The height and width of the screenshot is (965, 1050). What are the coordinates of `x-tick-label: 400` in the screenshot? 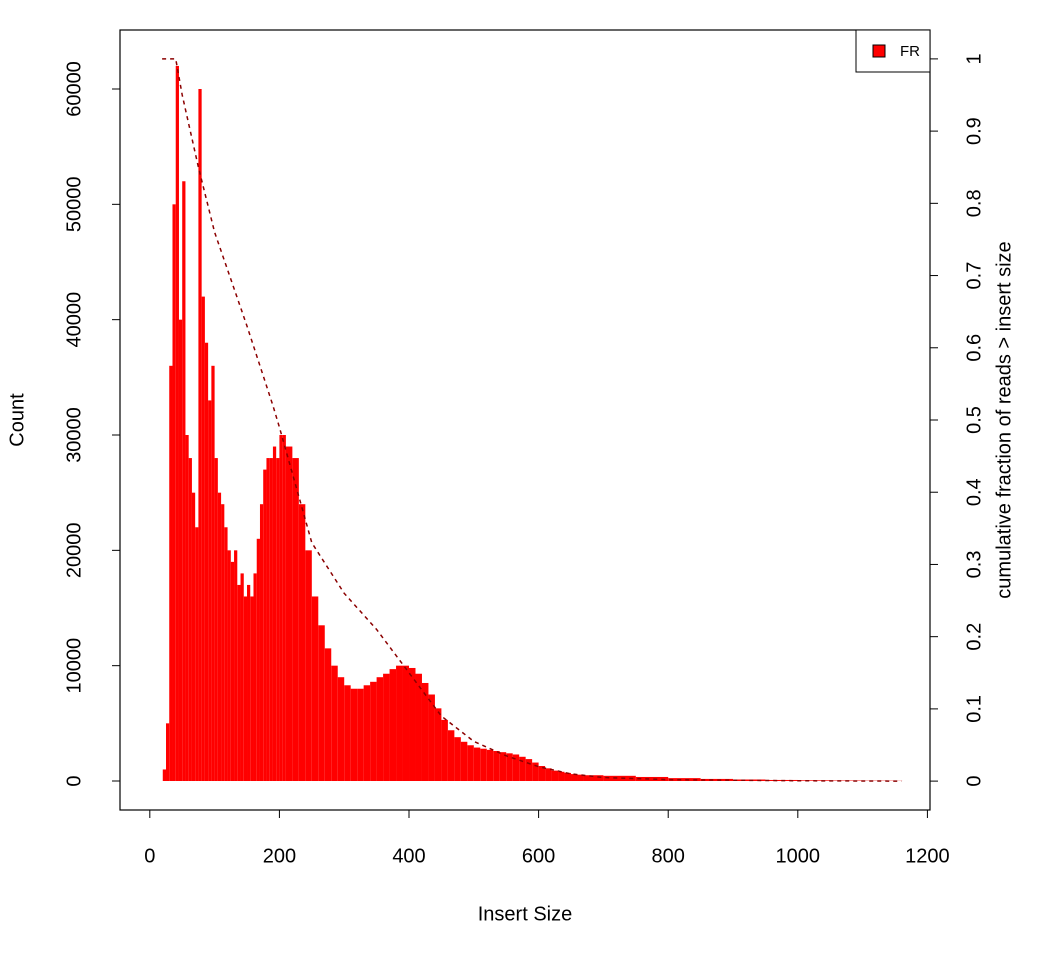 It's located at (408, 856).